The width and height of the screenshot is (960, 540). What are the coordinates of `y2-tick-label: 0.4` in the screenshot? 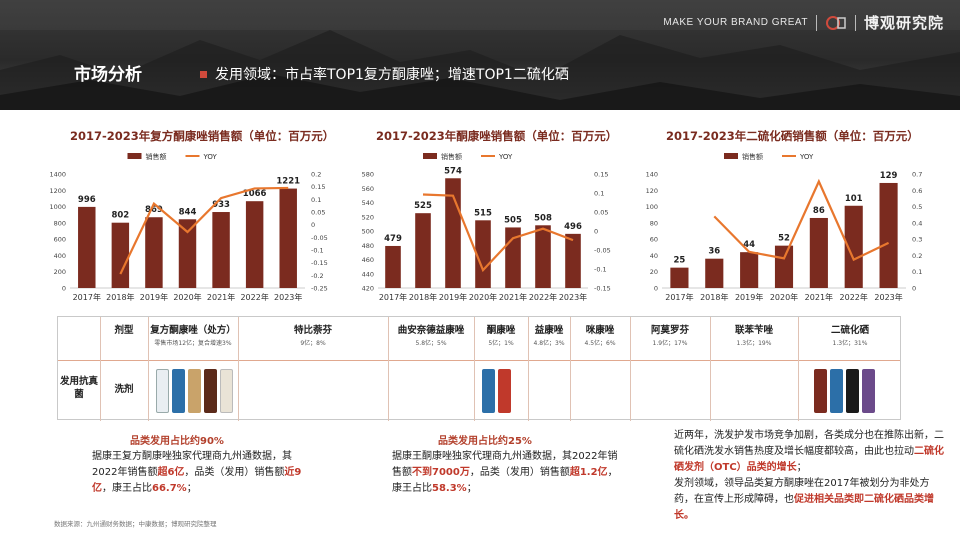 It's located at (917, 223).